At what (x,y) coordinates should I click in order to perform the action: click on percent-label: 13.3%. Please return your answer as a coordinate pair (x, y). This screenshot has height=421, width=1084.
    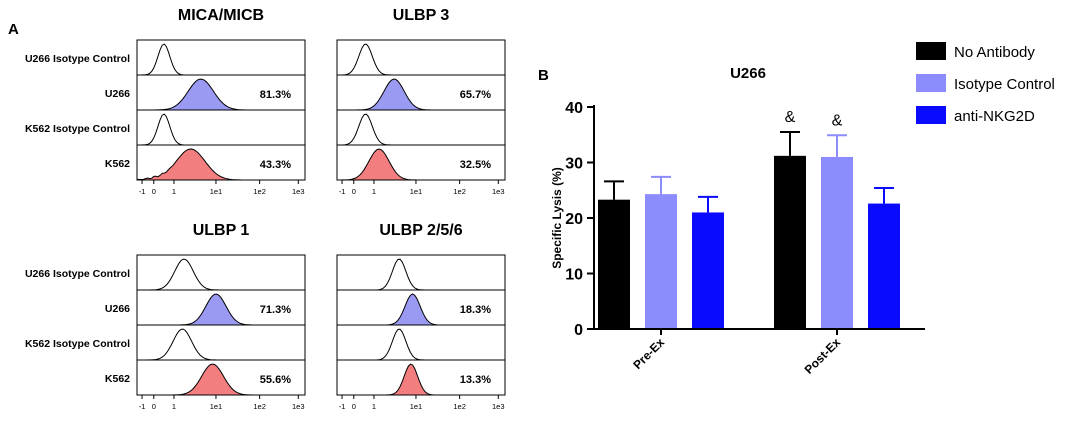
    Looking at the image, I should click on (475, 380).